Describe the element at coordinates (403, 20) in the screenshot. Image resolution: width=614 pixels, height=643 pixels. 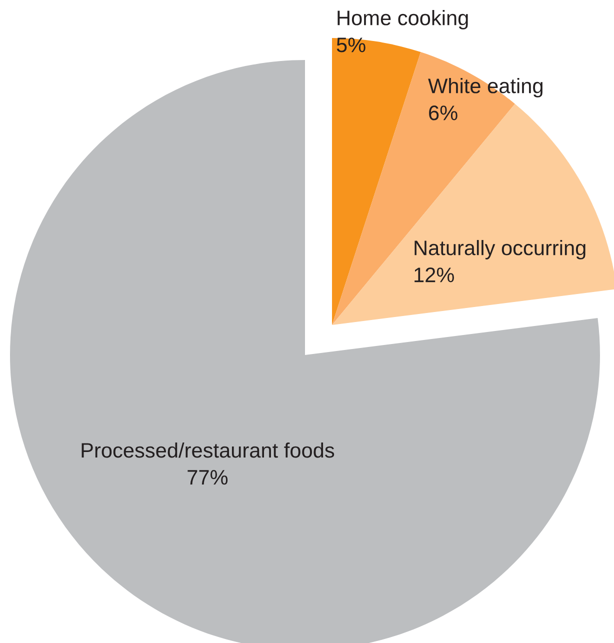
I see `slice-label: Home cooking` at that location.